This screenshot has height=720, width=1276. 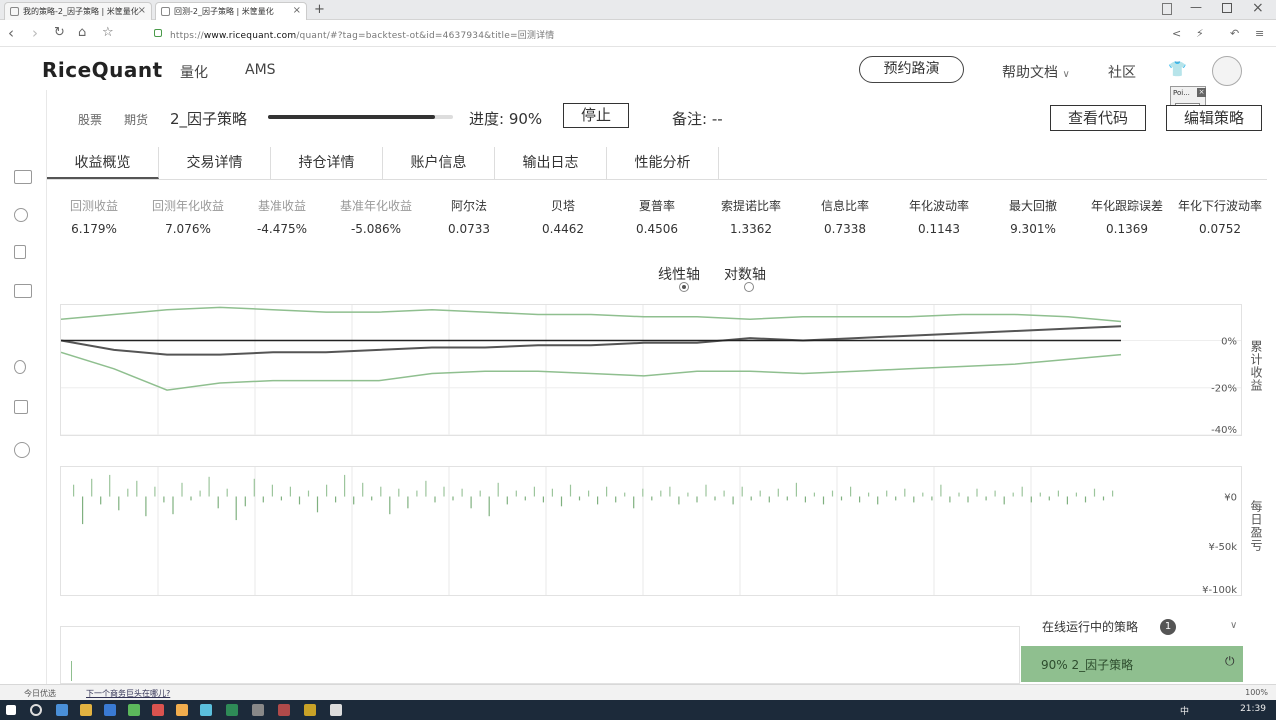 I want to click on roadshow-button: 预约路演, so click(x=911, y=69).